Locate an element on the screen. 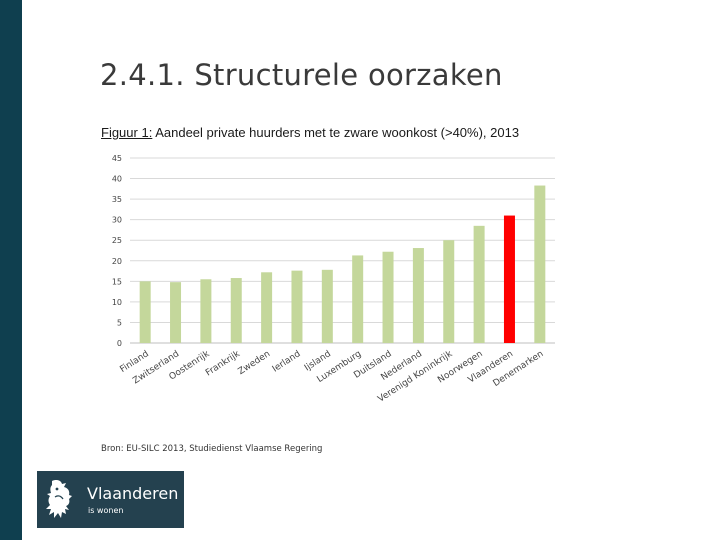 The height and width of the screenshot is (540, 720). y-tick-label: 30 is located at coordinates (117, 220).